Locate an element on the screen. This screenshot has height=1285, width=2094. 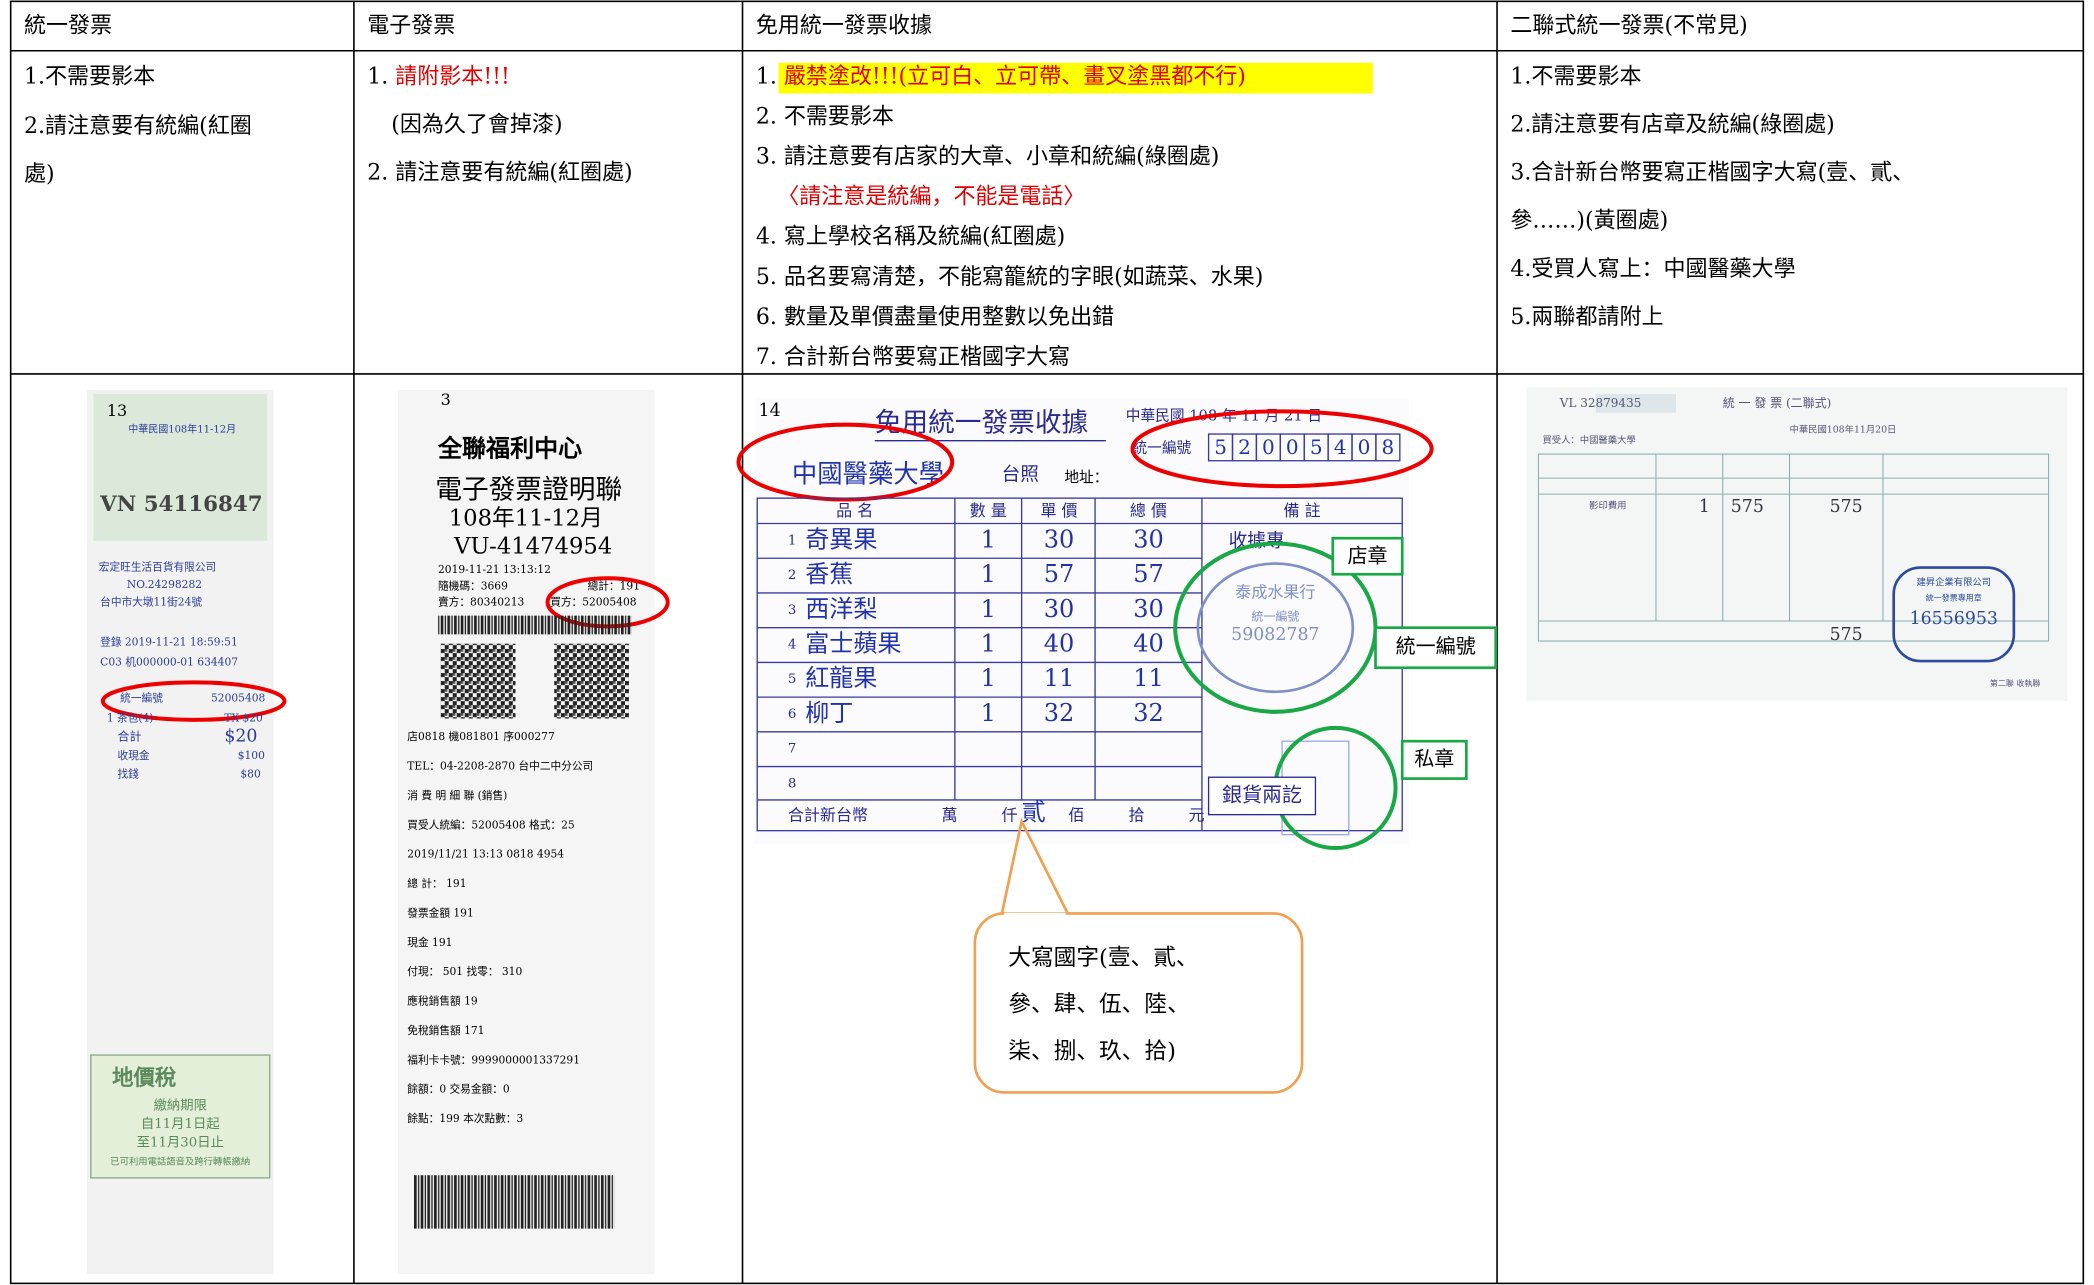
cell: 富士蘋果 is located at coordinates (853, 644).